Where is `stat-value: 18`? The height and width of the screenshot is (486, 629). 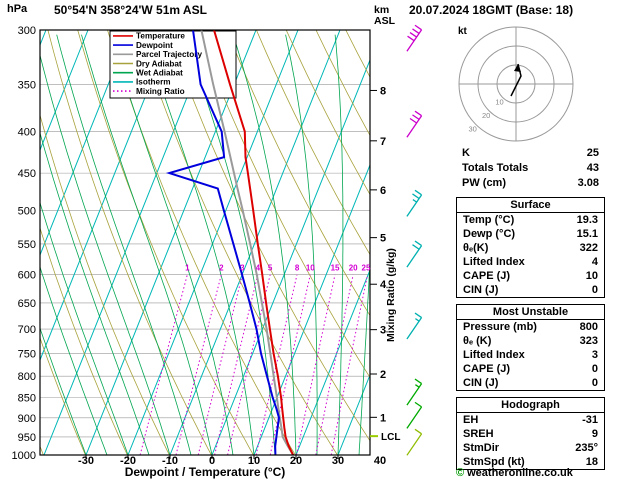 stat-value: 18 is located at coordinates (591, 462).